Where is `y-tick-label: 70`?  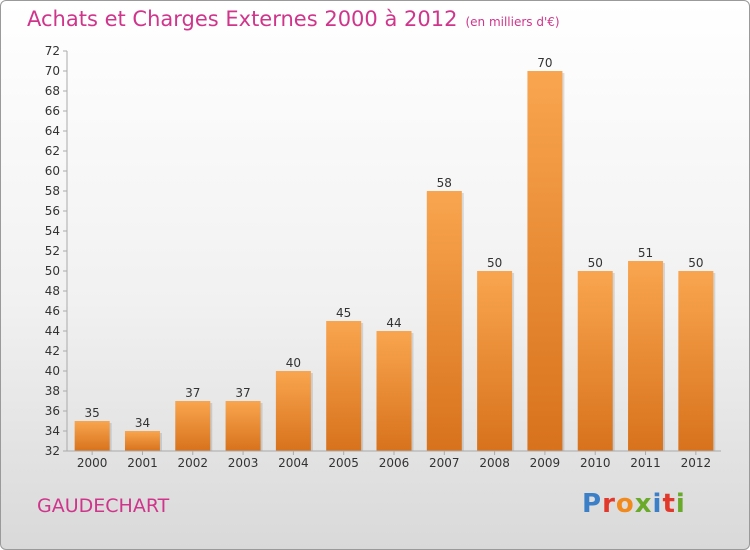 y-tick-label: 70 is located at coordinates (52, 71).